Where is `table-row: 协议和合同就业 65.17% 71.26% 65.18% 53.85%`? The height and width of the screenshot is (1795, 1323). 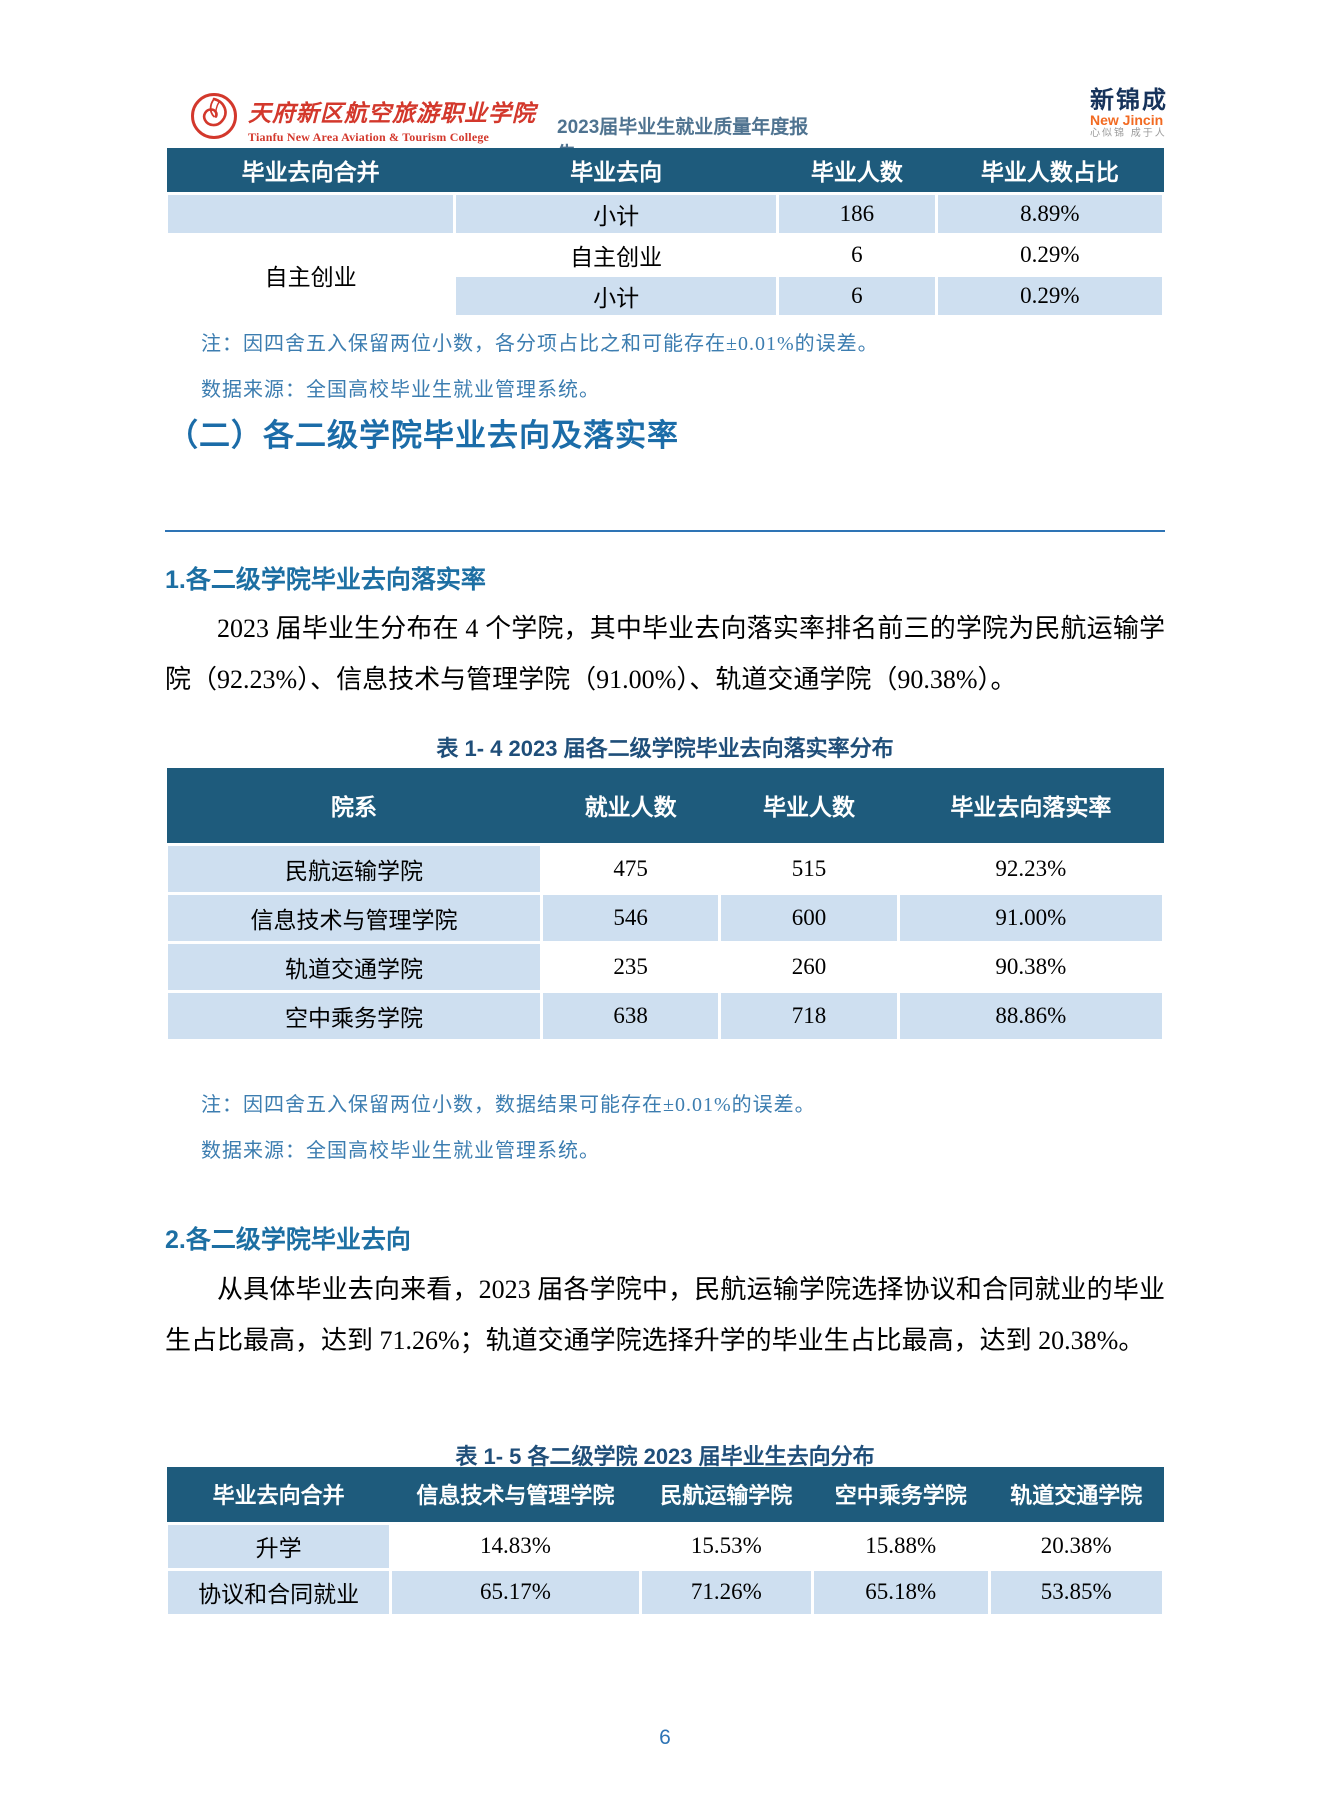 table-row: 协议和合同就业 65.17% 71.26% 65.18% 53.85% is located at coordinates (664, 1592).